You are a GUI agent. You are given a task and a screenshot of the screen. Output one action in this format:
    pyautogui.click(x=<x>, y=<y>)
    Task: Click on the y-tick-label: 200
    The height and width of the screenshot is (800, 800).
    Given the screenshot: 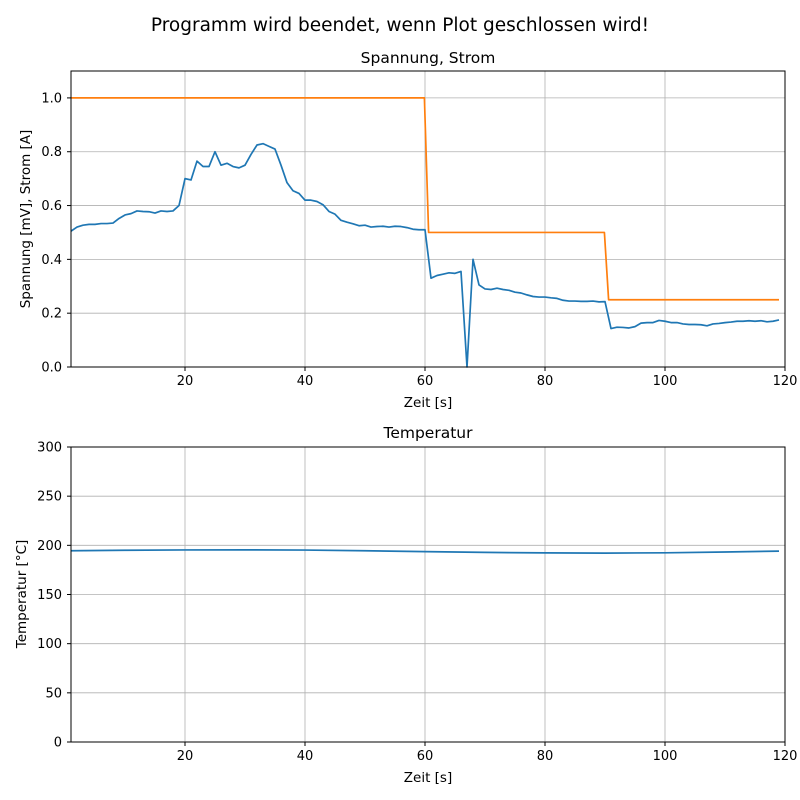 What is the action you would take?
    pyautogui.click(x=49, y=546)
    